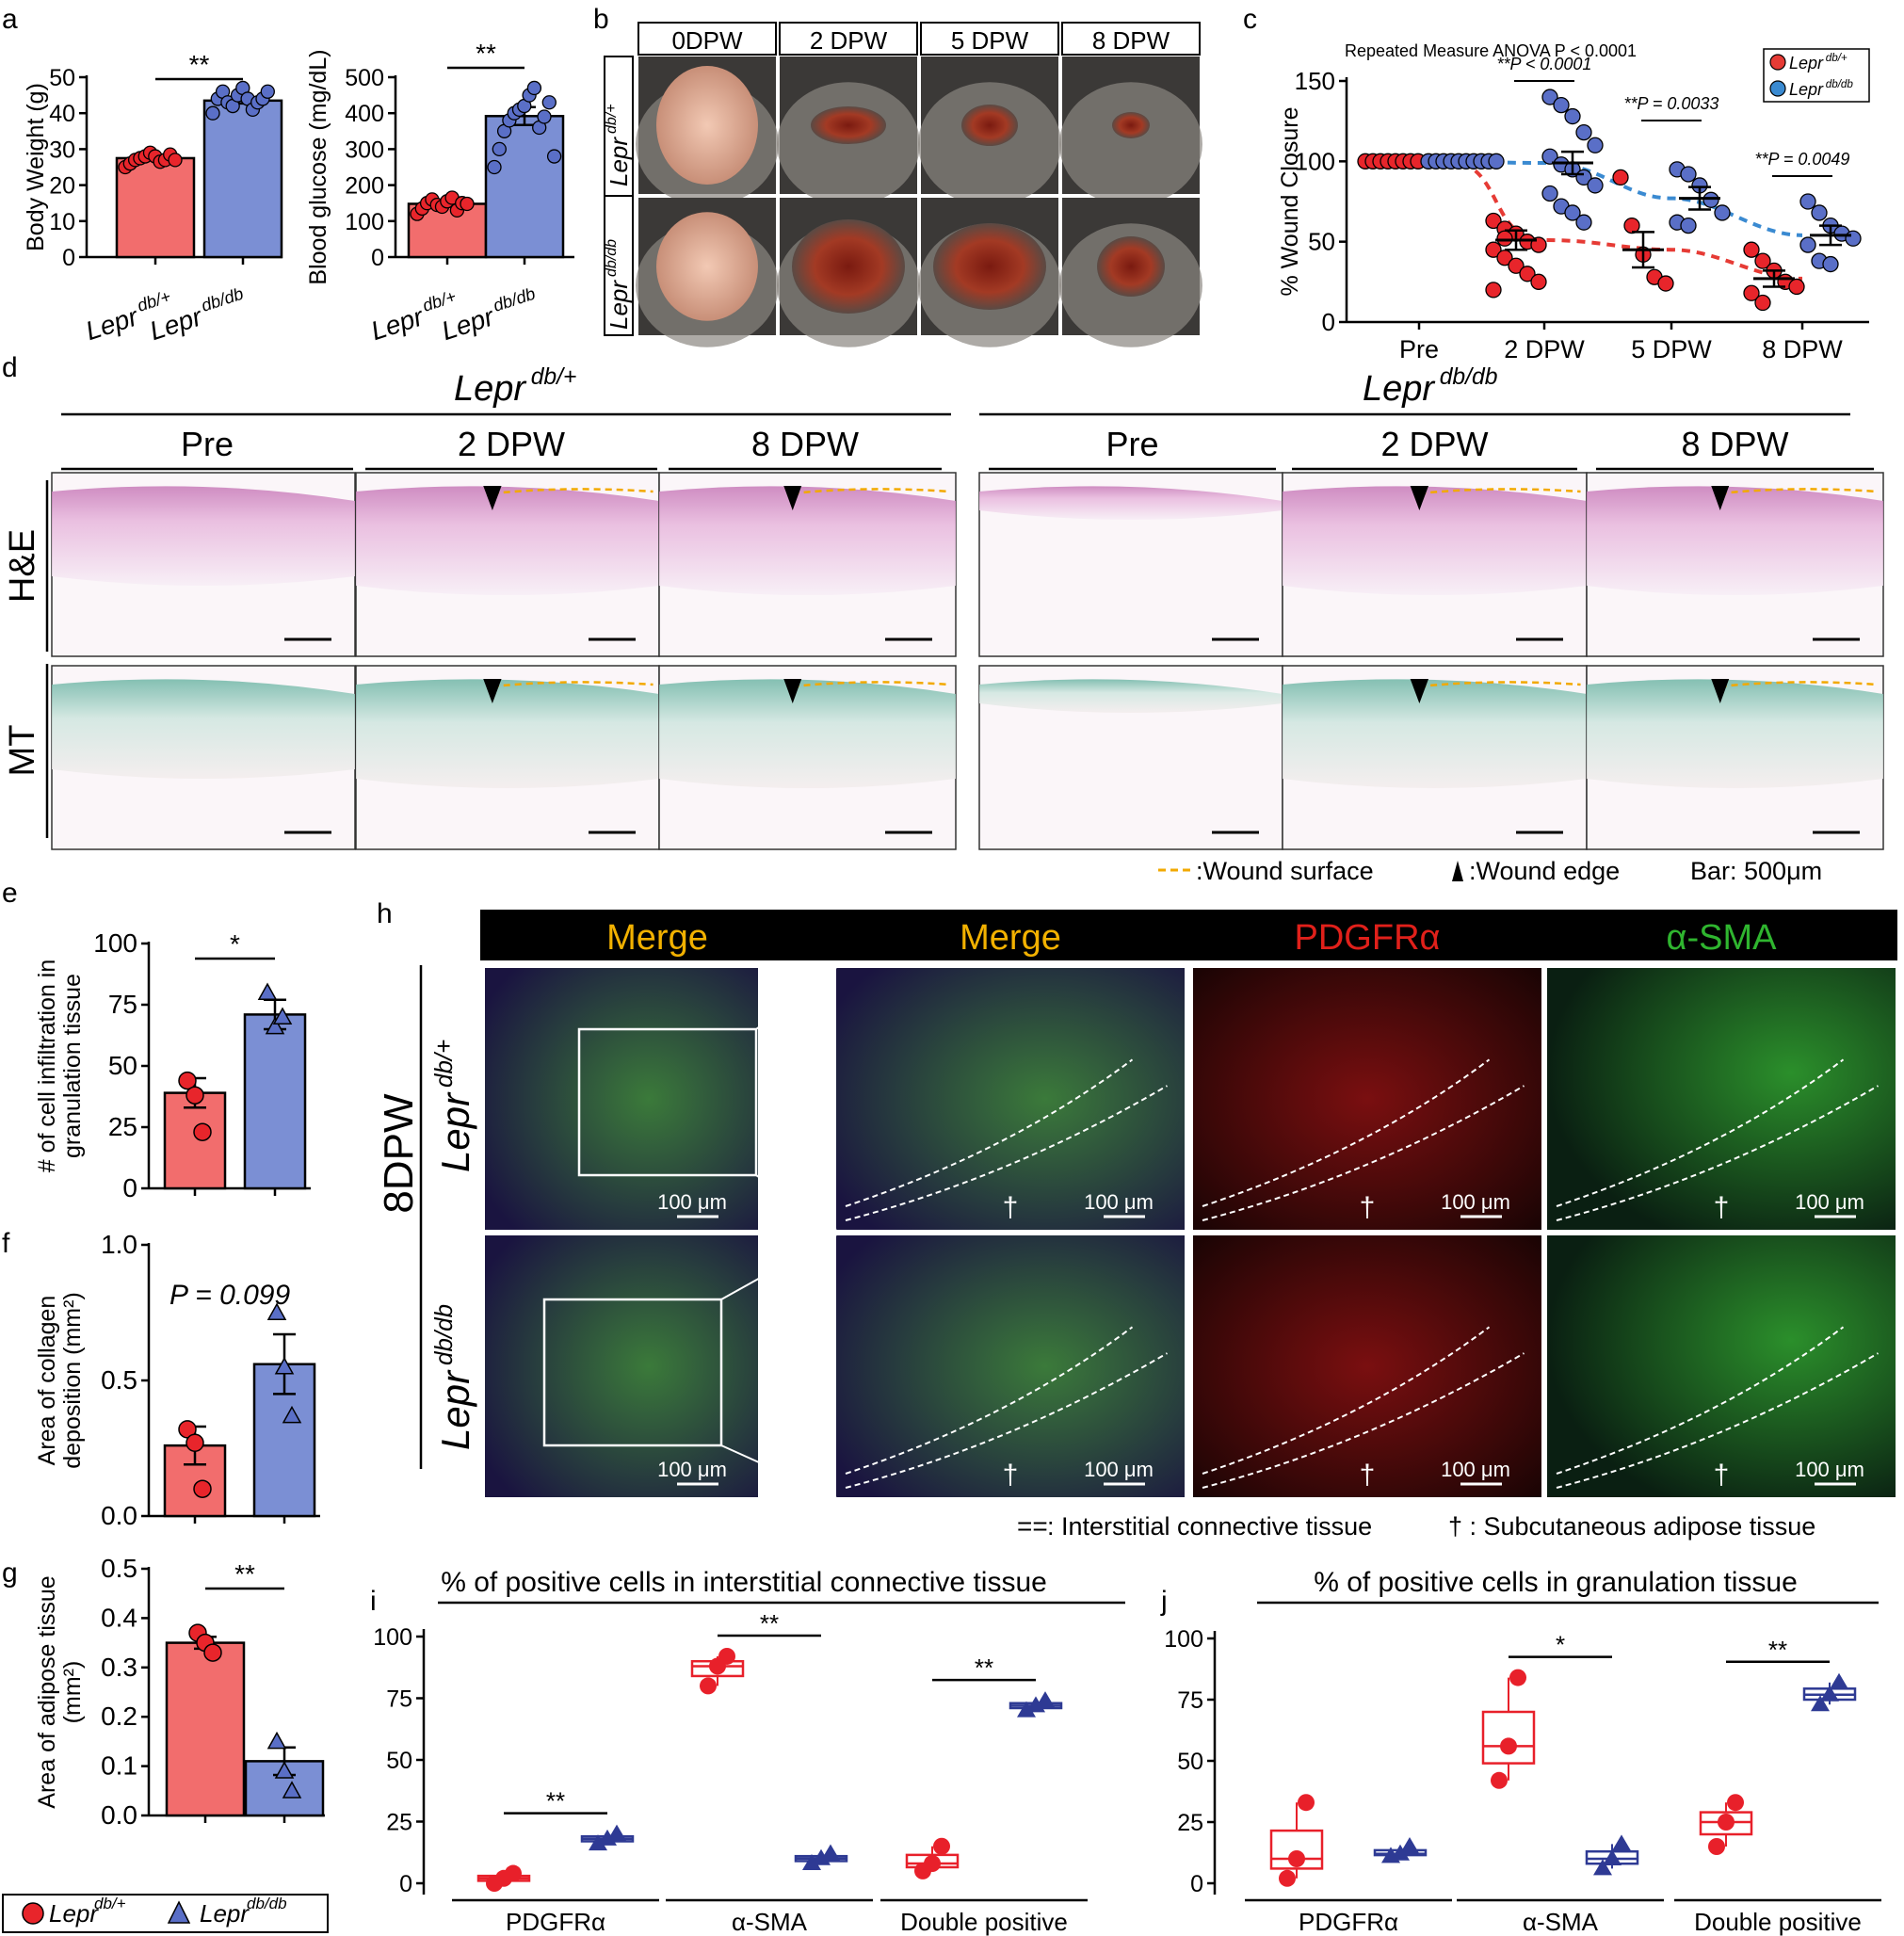  I want to click on legend-marker-het, so click(1777, 62).